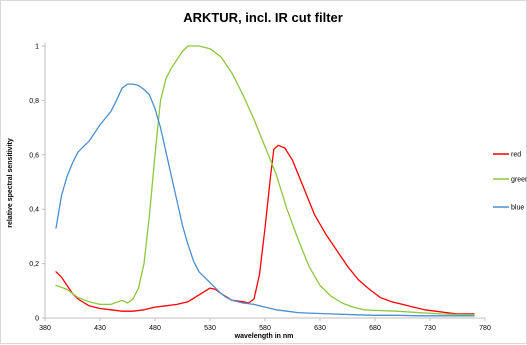 The width and height of the screenshot is (527, 345). Describe the element at coordinates (155, 328) in the screenshot. I see `x-tick-label: 480` at that location.